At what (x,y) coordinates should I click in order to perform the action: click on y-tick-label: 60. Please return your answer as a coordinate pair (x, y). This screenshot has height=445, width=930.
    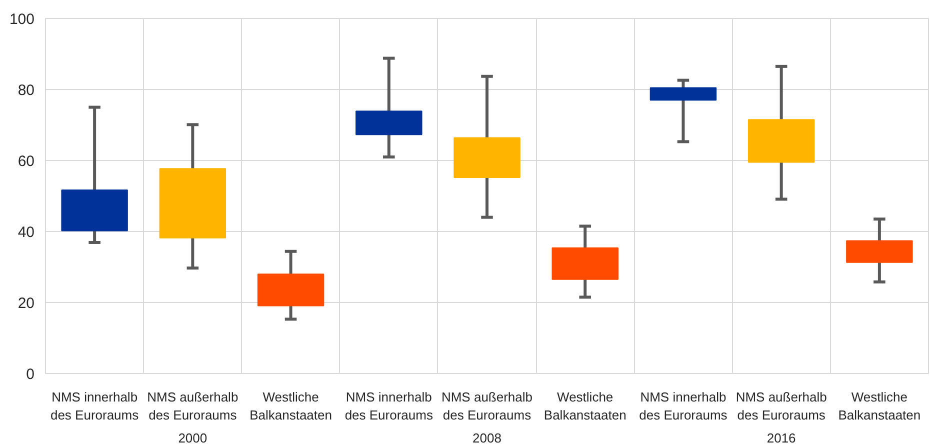
    Looking at the image, I should click on (26, 161).